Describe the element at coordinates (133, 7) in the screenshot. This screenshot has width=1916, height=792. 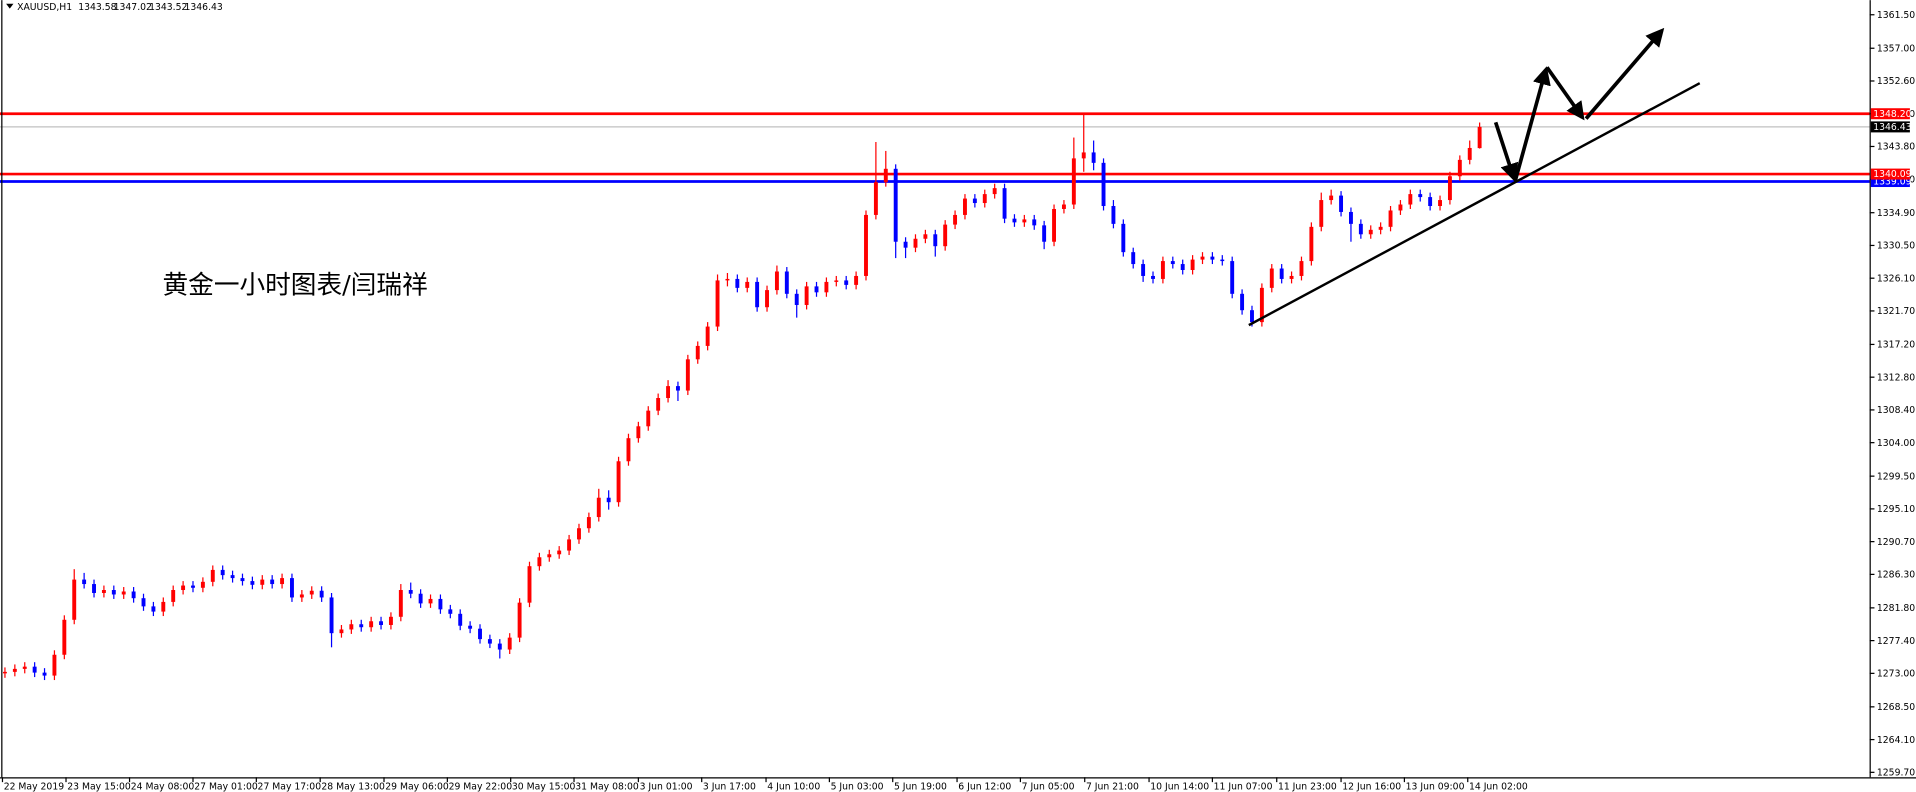
I see `ohlc-high: 1347.02` at that location.